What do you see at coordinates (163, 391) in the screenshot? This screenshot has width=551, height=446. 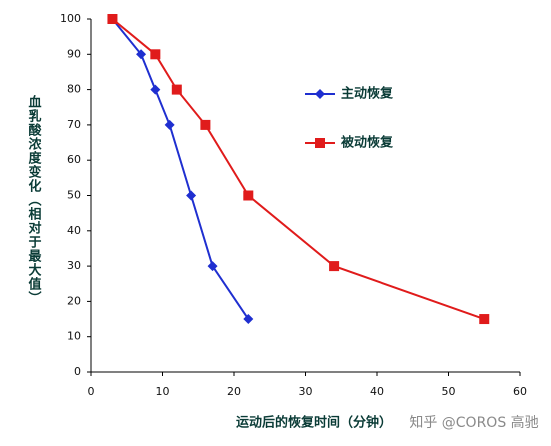 I see `x-tick-label: 10` at bounding box center [163, 391].